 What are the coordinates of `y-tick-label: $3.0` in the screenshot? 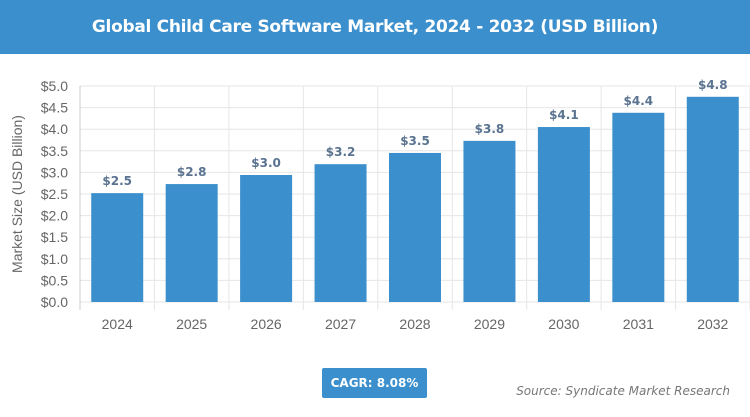 It's located at (54, 172).